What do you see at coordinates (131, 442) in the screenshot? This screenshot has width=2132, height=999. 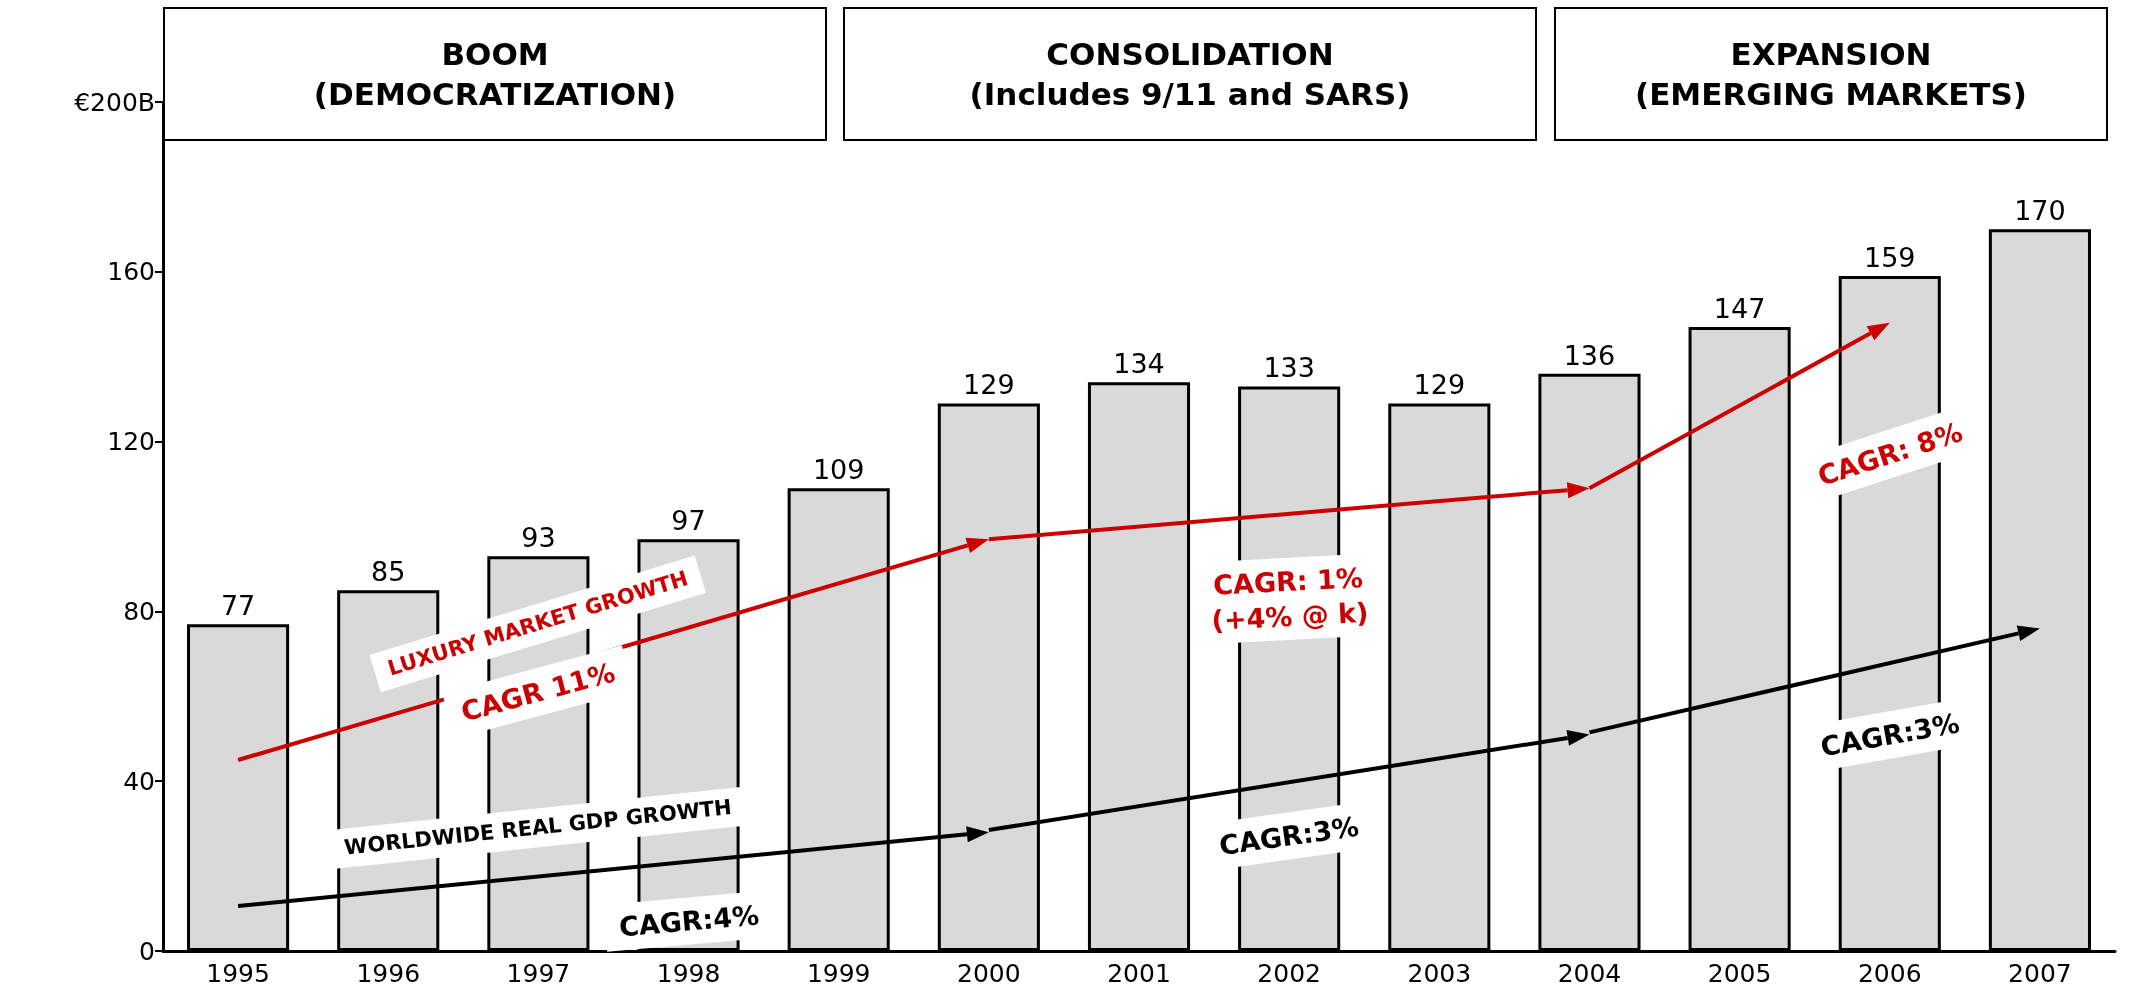 I see `y-tick-label: 120` at bounding box center [131, 442].